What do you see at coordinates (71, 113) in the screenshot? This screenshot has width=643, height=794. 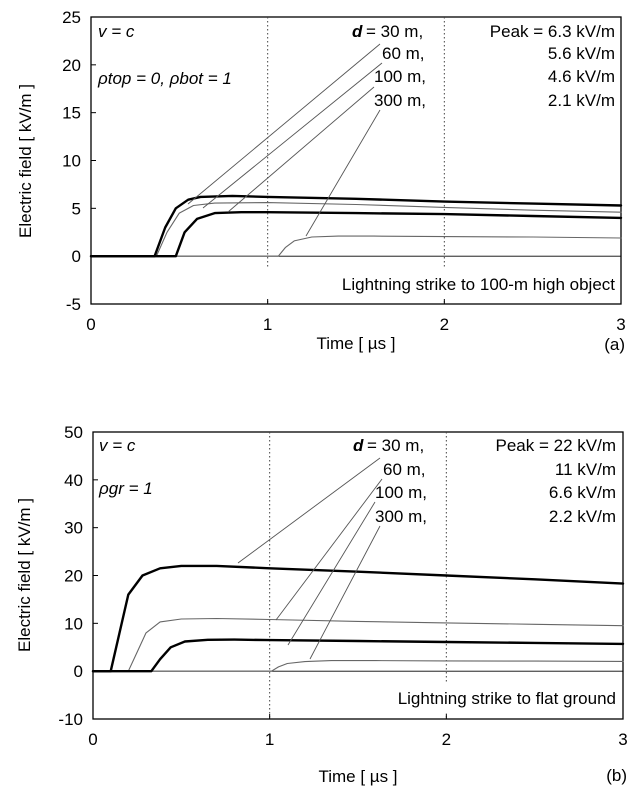 I see `y-tick-label: 15` at bounding box center [71, 113].